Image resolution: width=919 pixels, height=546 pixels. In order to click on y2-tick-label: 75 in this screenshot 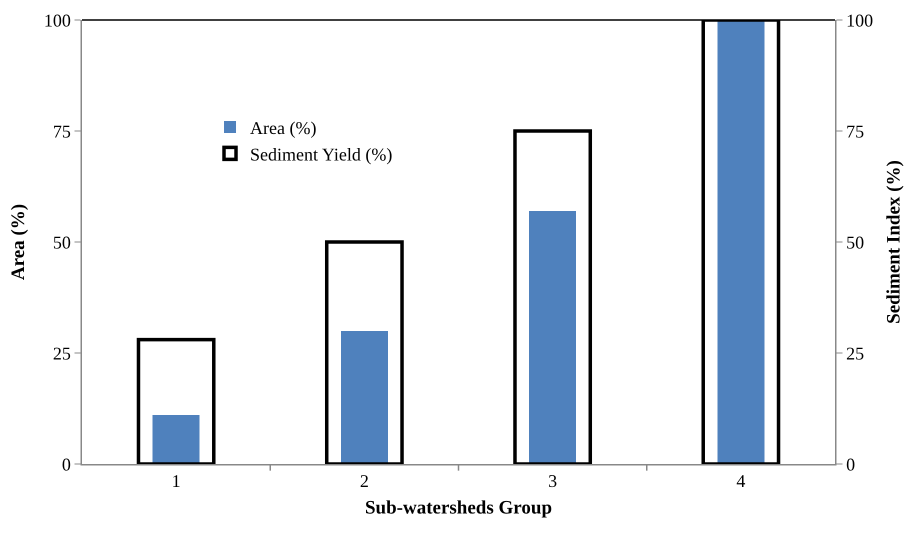, I will do `click(855, 131)`.